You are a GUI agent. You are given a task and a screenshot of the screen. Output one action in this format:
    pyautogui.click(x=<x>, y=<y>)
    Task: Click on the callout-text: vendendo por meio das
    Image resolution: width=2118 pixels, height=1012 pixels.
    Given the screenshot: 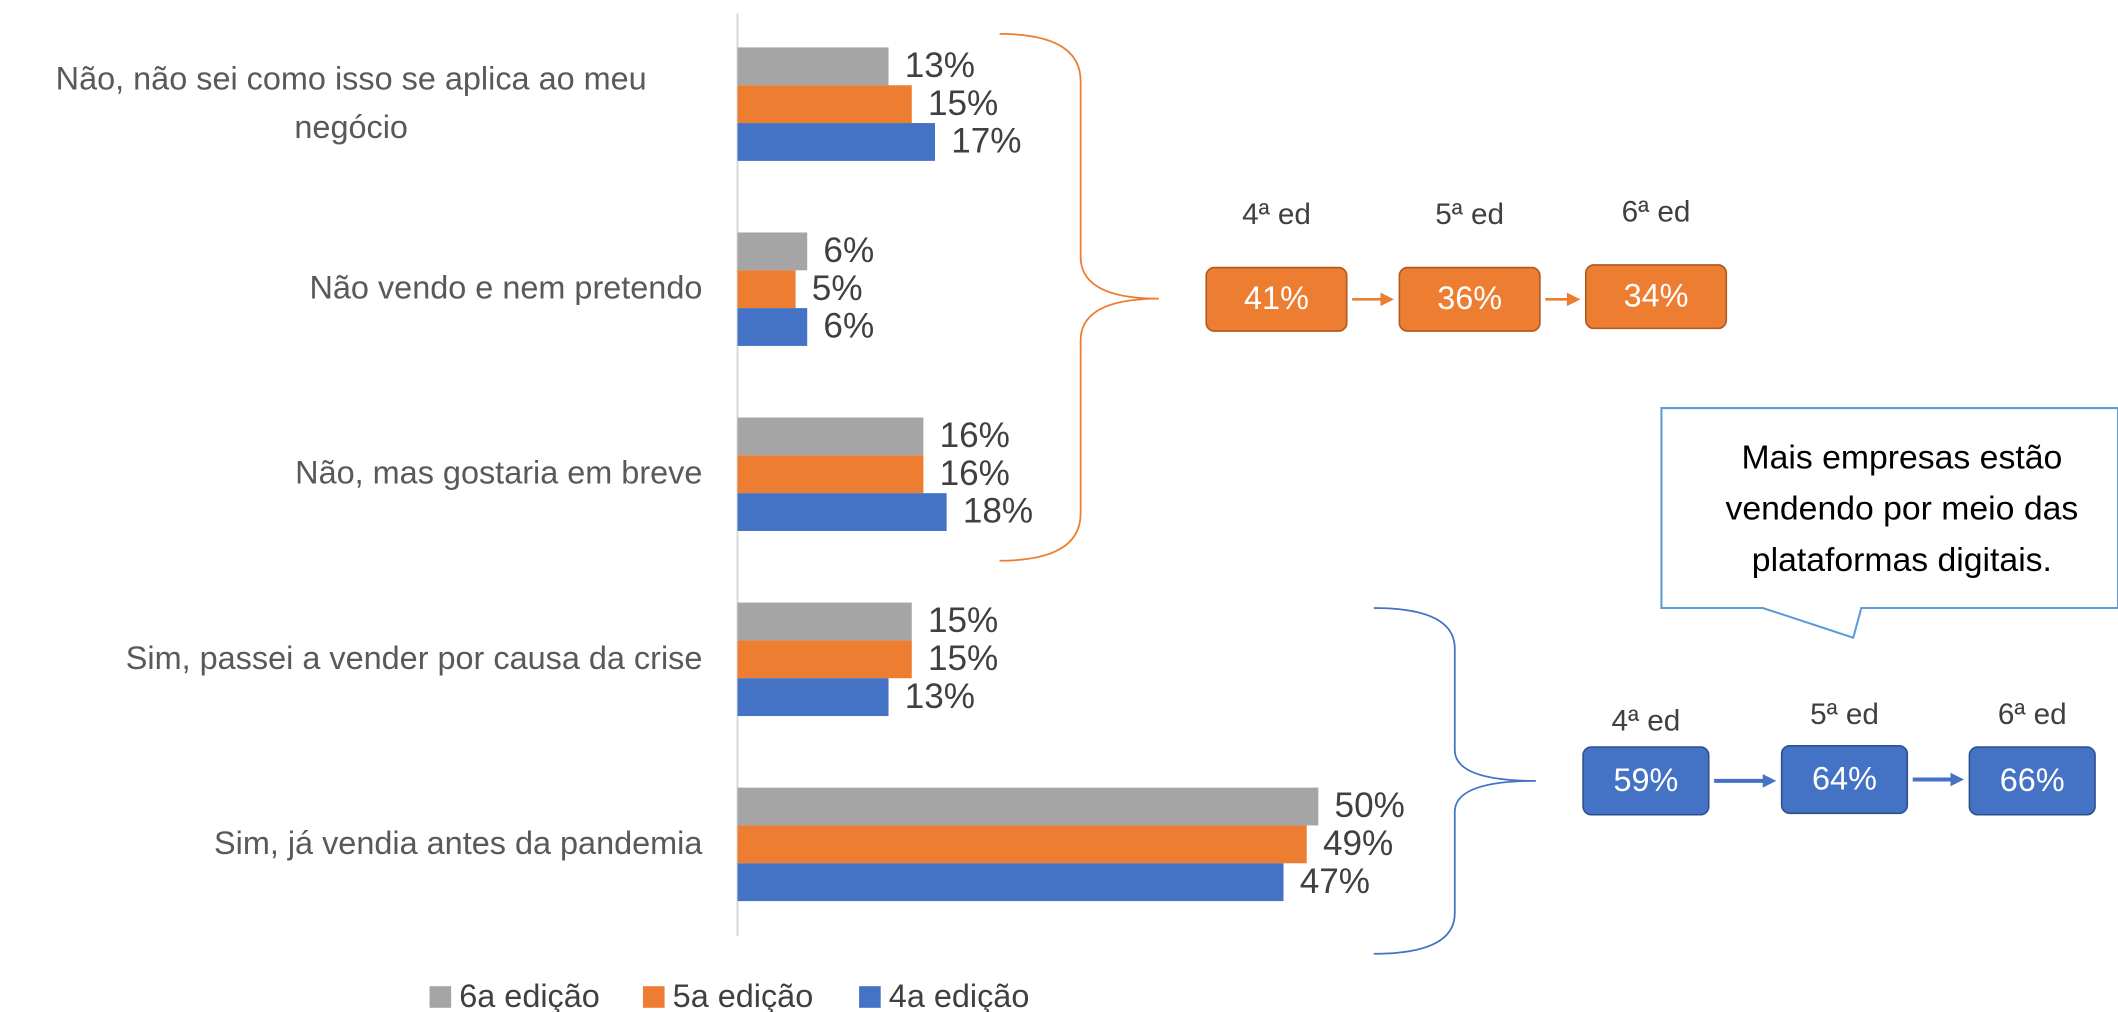 What is the action you would take?
    pyautogui.click(x=1902, y=509)
    